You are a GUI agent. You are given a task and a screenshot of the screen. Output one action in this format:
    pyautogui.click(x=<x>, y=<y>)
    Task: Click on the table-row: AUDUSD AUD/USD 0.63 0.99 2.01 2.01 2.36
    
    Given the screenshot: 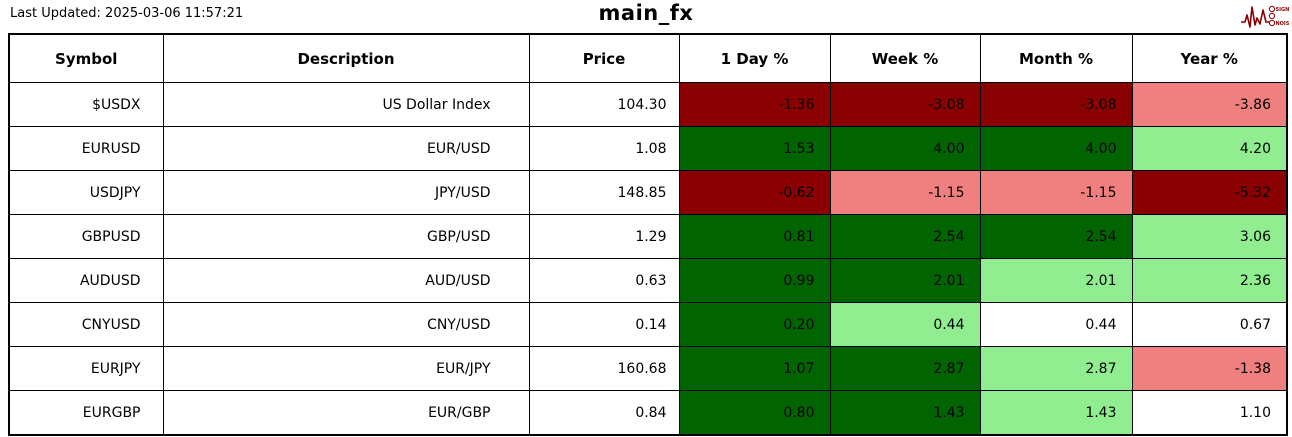 What is the action you would take?
    pyautogui.click(x=648, y=280)
    